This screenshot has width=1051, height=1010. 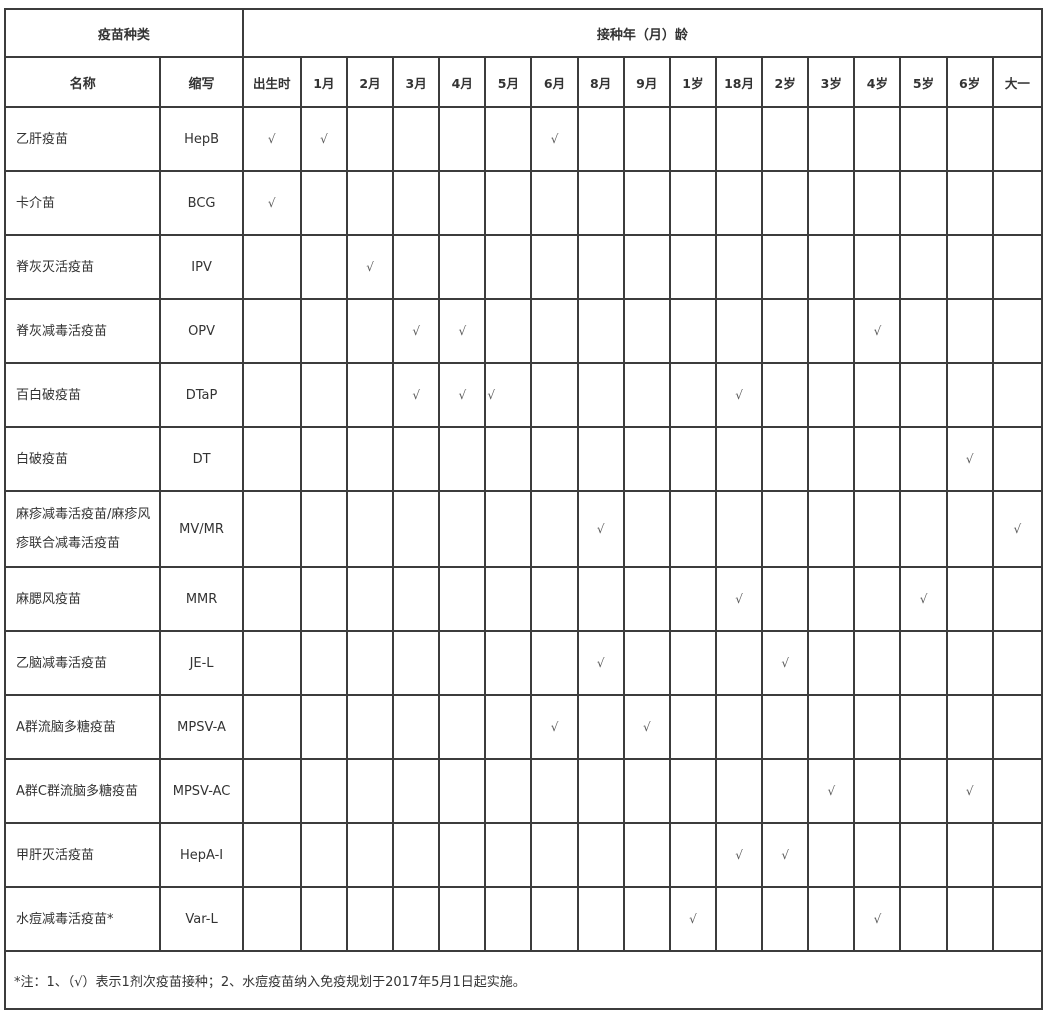 I want to click on header-name: 名称, so click(x=82, y=82).